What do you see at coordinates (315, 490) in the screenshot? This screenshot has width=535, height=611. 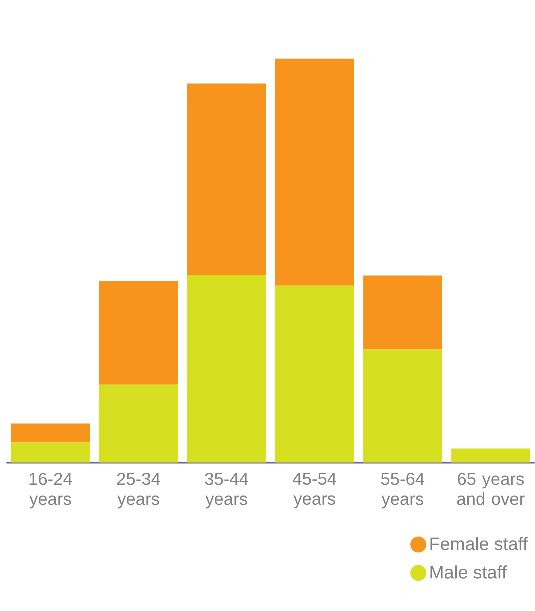 I see `x-tick-label: 45-54 years` at bounding box center [315, 490].